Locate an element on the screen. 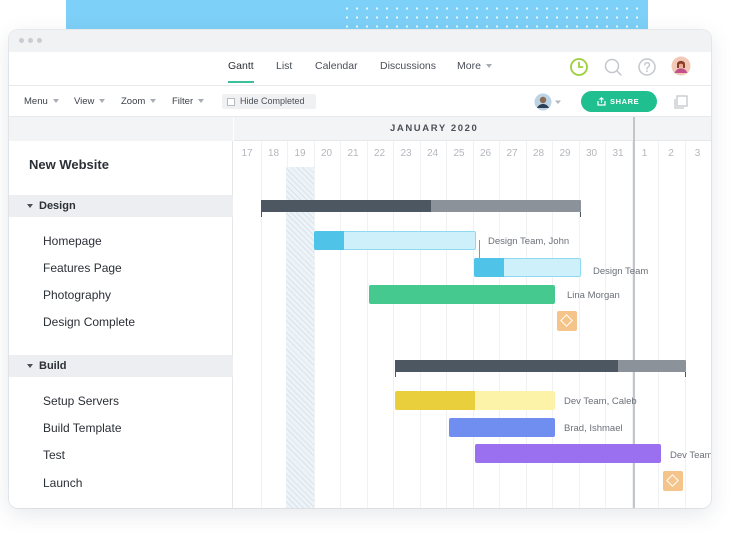 Image resolution: width=755 pixels, height=545 pixels. tab-discussions: Discussions is located at coordinates (408, 66).